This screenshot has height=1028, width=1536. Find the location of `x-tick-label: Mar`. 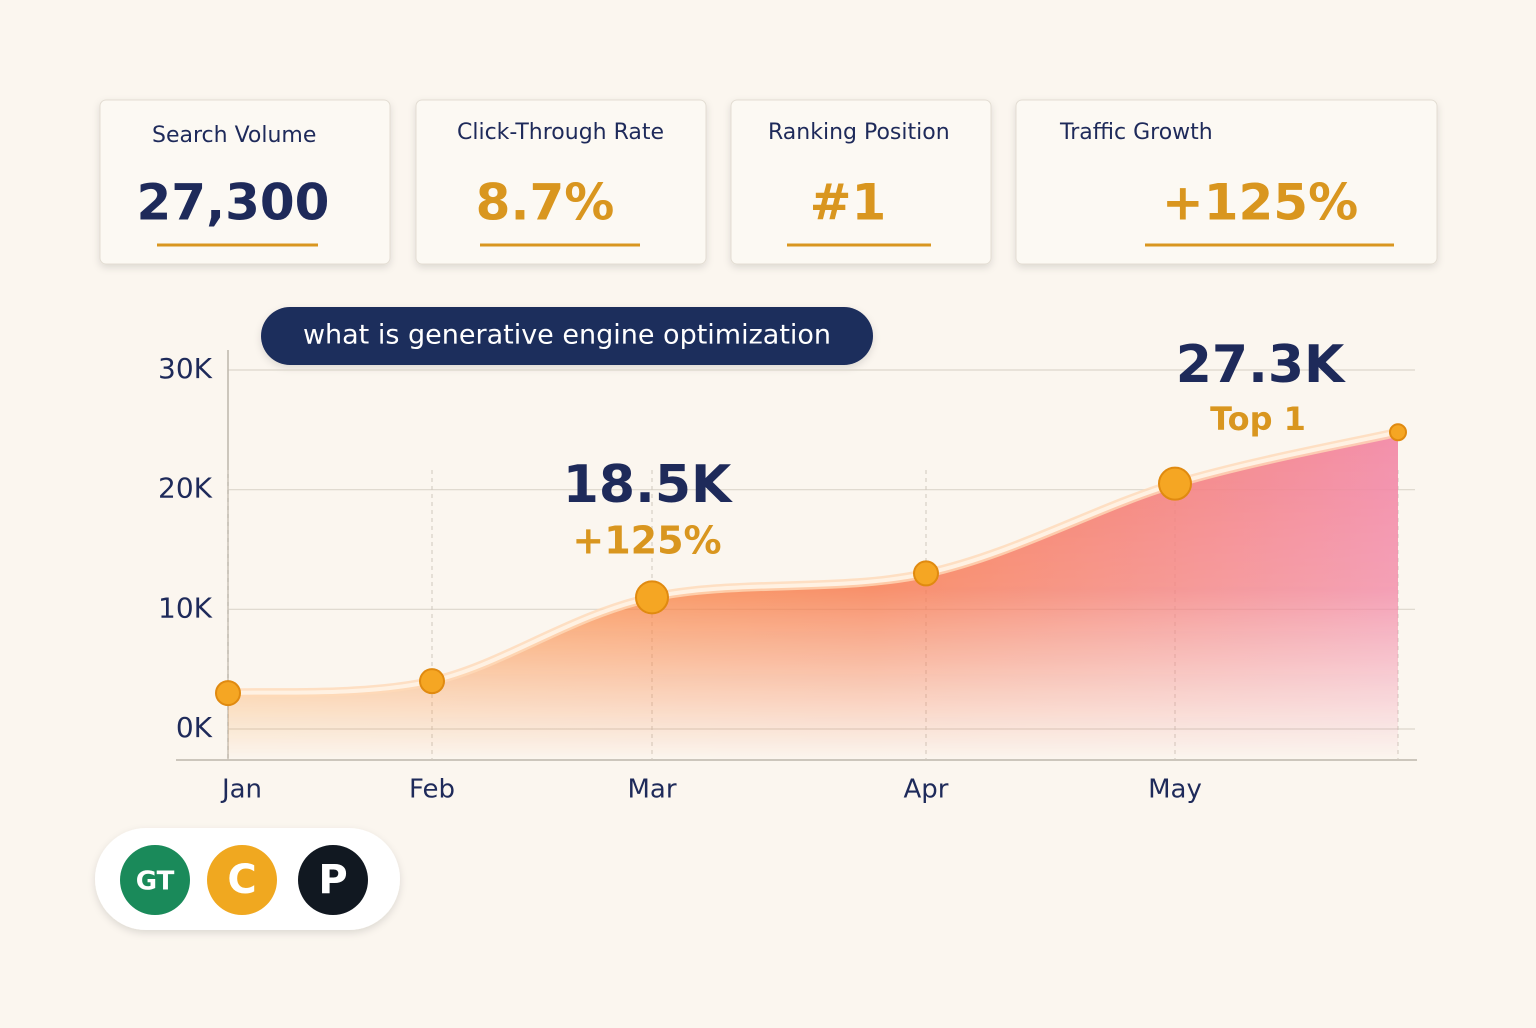

x-tick-label: Mar is located at coordinates (651, 790).